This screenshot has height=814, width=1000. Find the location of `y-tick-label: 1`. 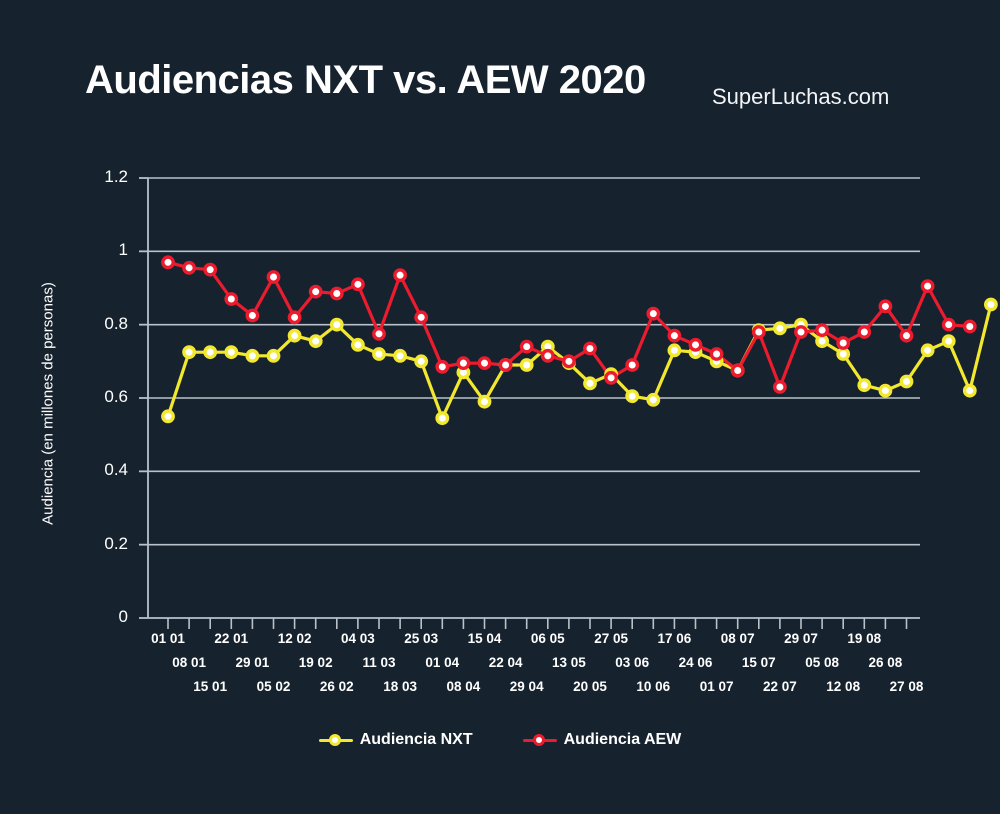

y-tick-label: 1 is located at coordinates (123, 250).